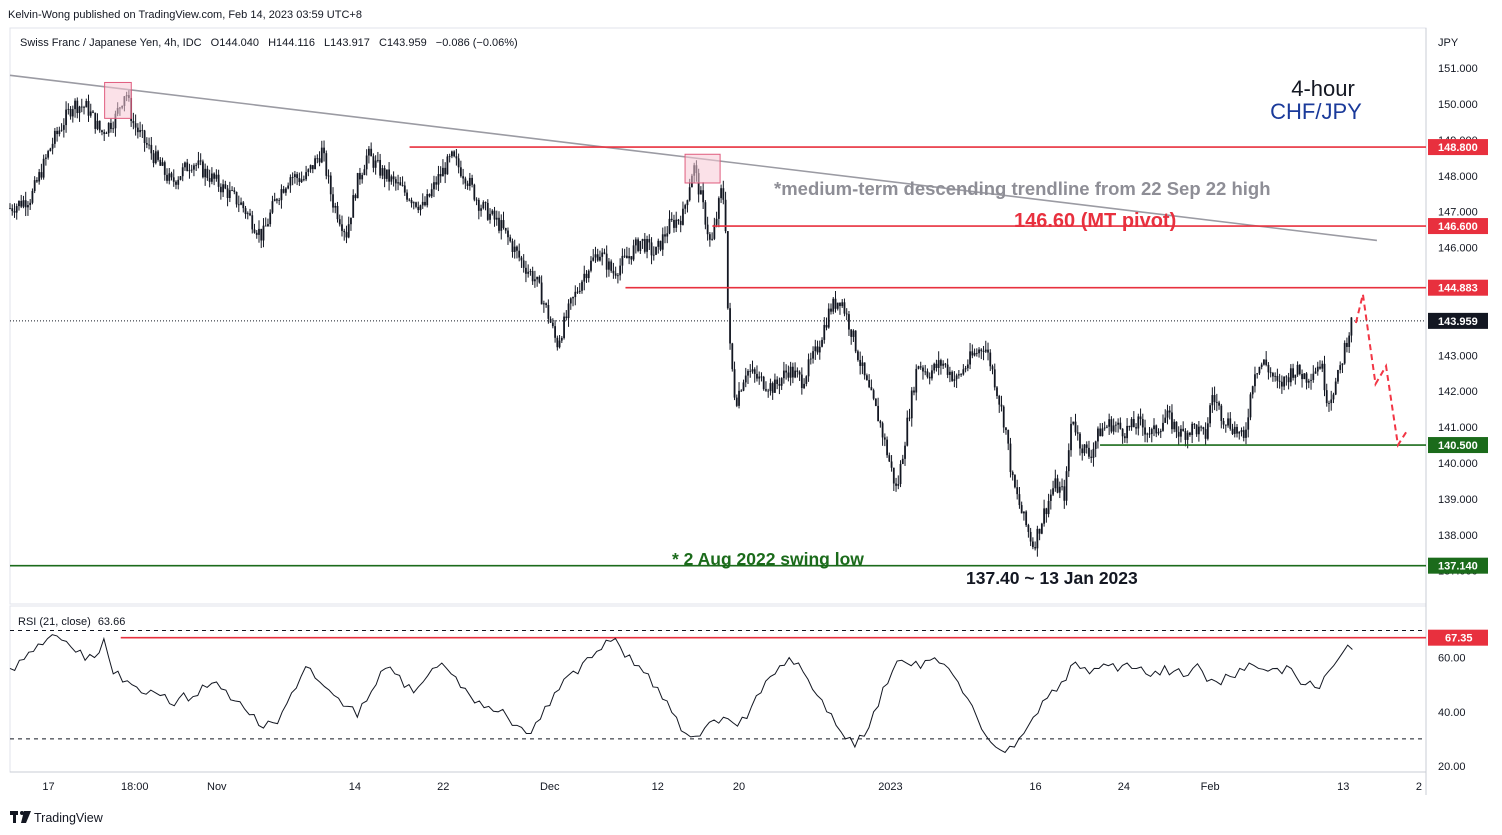 This screenshot has height=835, width=1502. What do you see at coordinates (1458, 567) in the screenshot?
I see `price-tag-label: 137.140` at bounding box center [1458, 567].